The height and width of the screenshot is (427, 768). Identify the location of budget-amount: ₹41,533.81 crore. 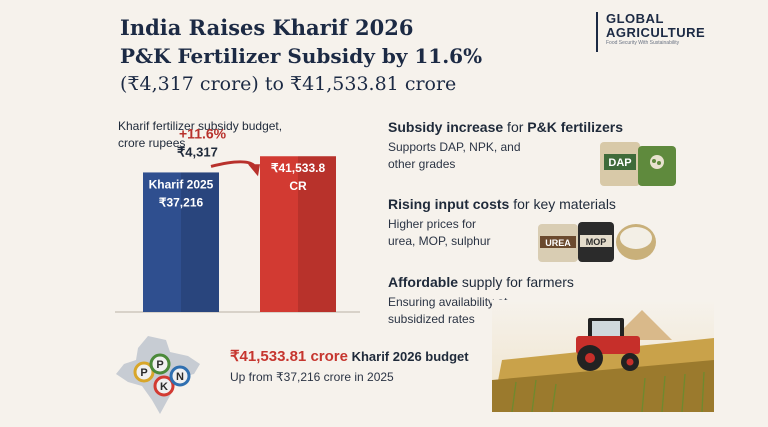
(289, 356).